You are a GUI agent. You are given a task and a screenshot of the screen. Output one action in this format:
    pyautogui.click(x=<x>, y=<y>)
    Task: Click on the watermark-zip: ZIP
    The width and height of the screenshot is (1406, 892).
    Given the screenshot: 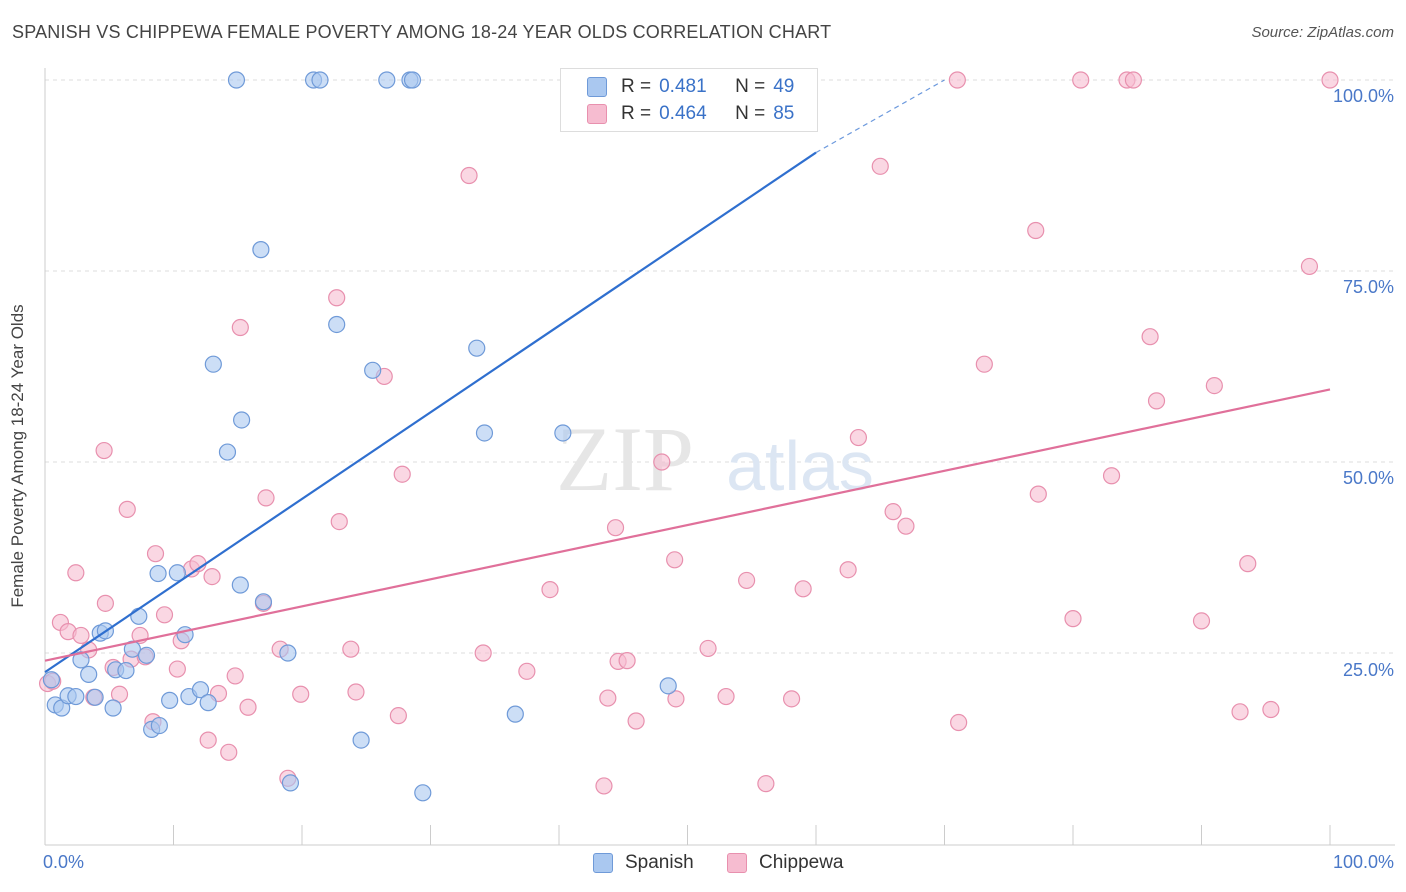 What is the action you would take?
    pyautogui.click(x=625, y=459)
    